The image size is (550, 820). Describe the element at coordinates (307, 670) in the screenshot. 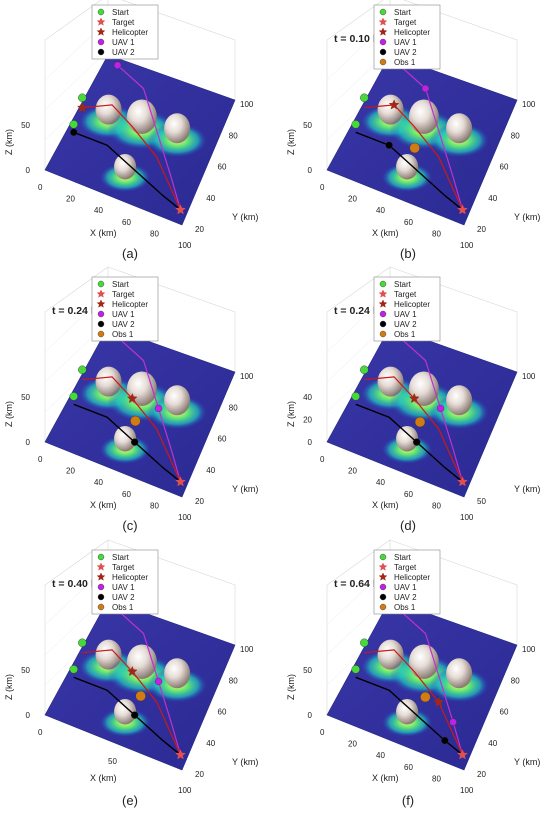

I see `z-tick-label: 50` at that location.